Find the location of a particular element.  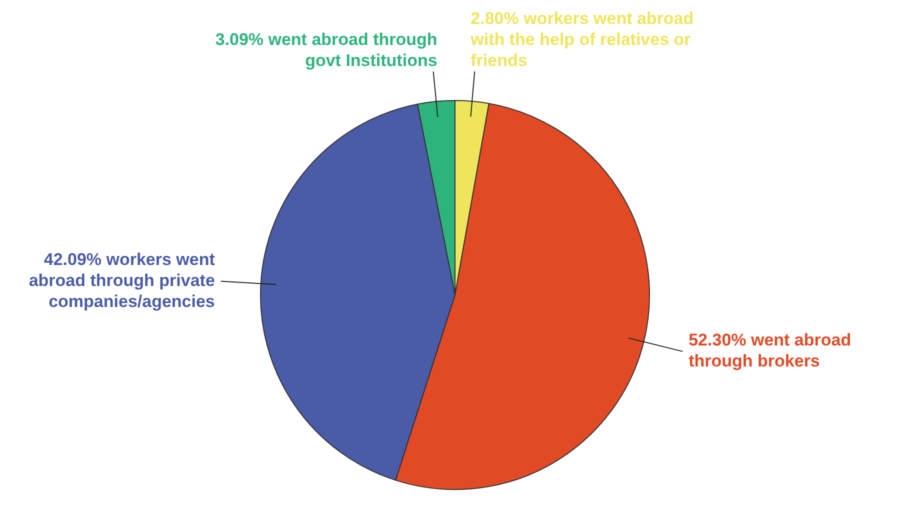

slice-label: 42.09% workers went abroad through private companies/agencies is located at coordinates (122, 280).